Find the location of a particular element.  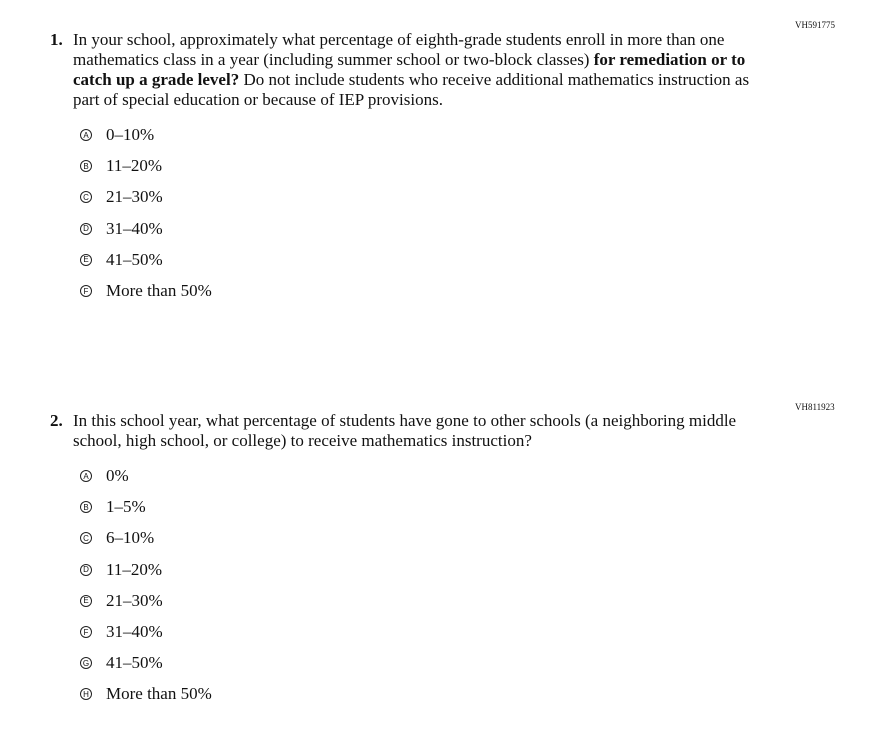

option-text: 6–10% is located at coordinates (130, 538).